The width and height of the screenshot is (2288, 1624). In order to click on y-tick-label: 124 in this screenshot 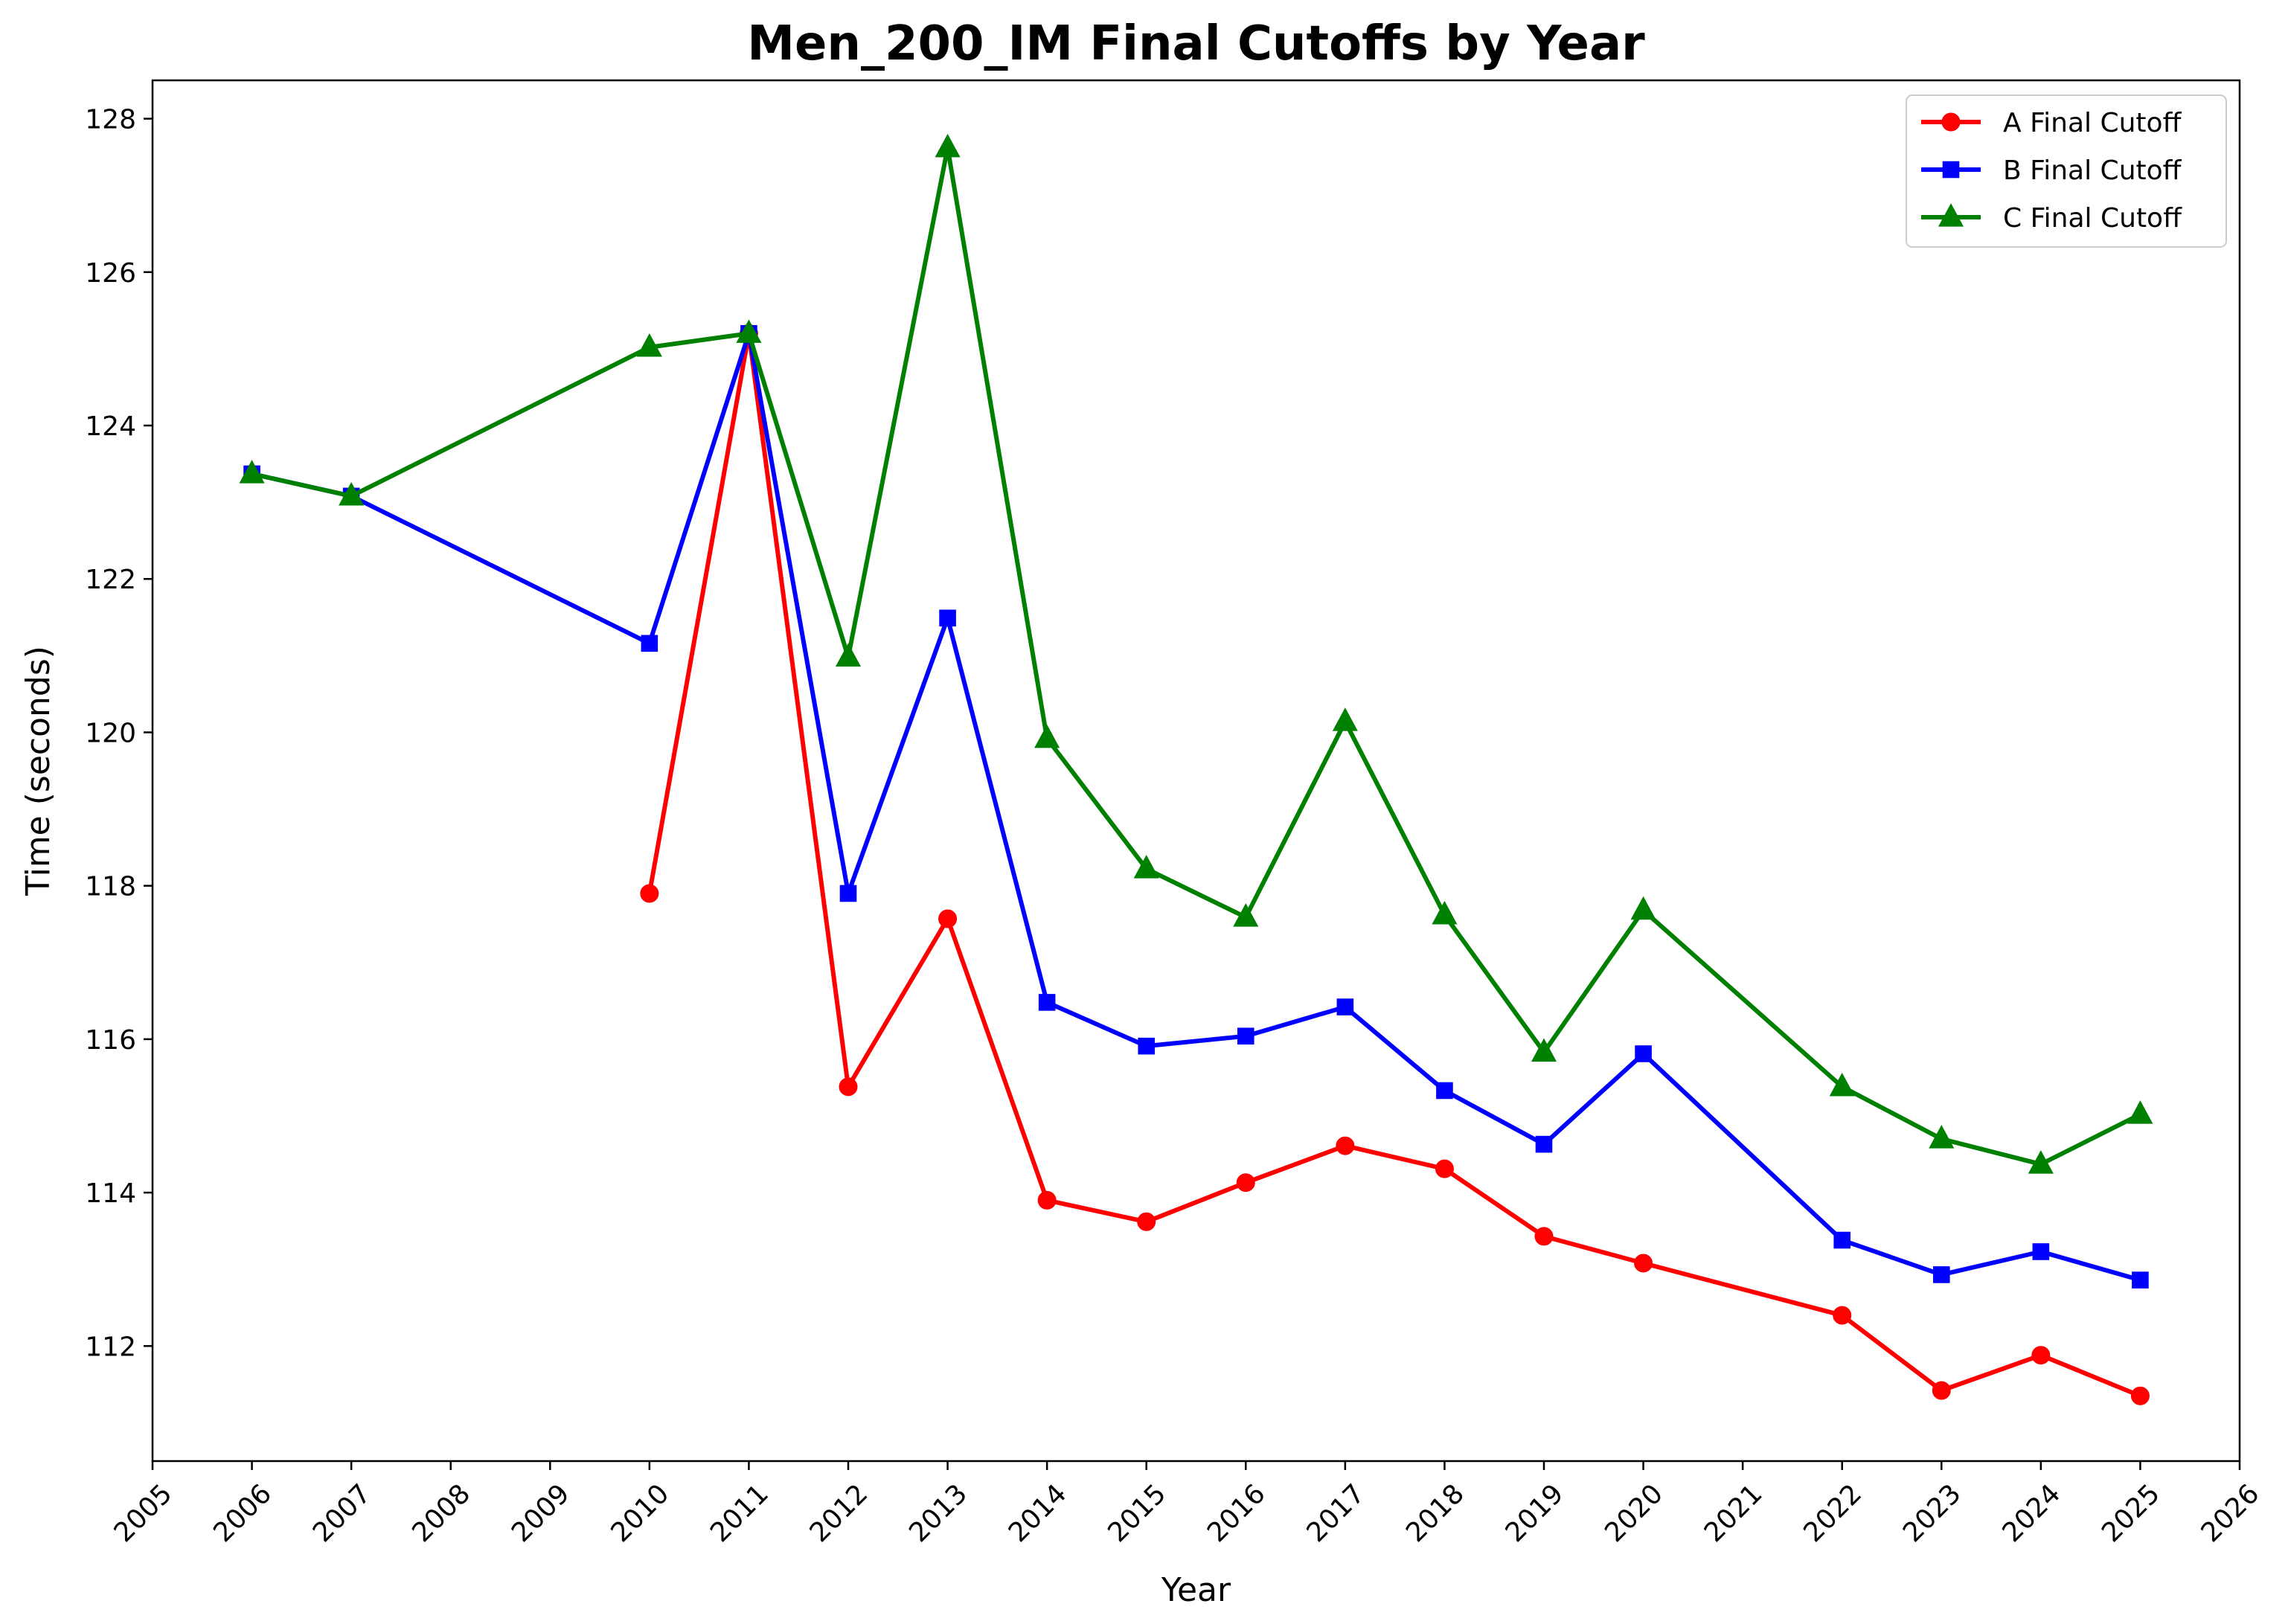, I will do `click(110, 427)`.